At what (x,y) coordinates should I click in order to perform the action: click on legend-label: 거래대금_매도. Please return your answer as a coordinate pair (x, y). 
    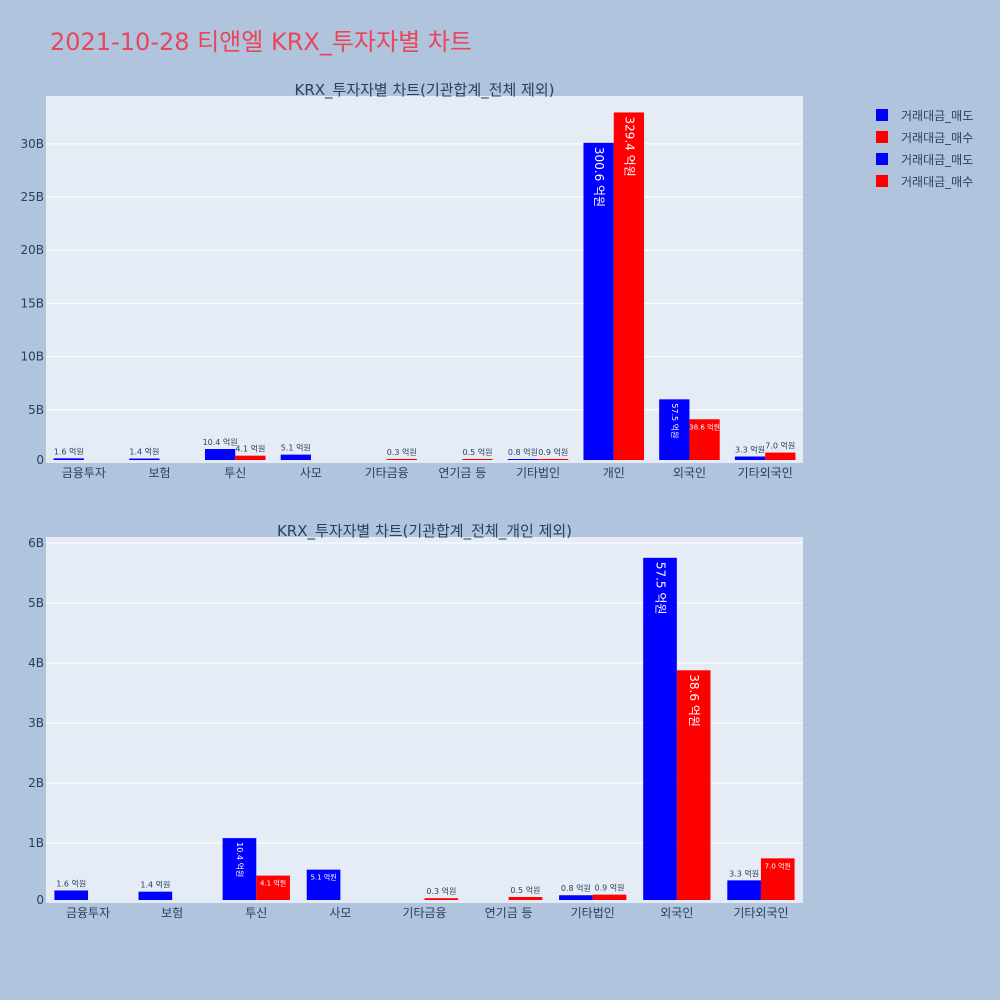
    Looking at the image, I should click on (937, 159).